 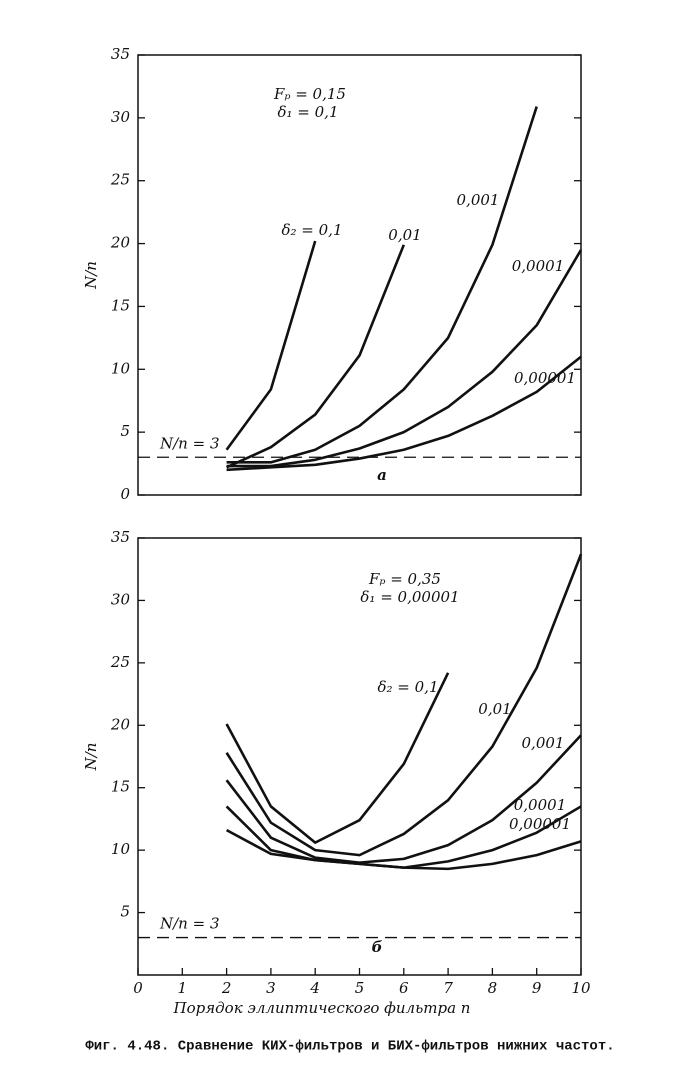 What do you see at coordinates (314, 988) in the screenshot?
I see `x-tick-label: 4` at bounding box center [314, 988].